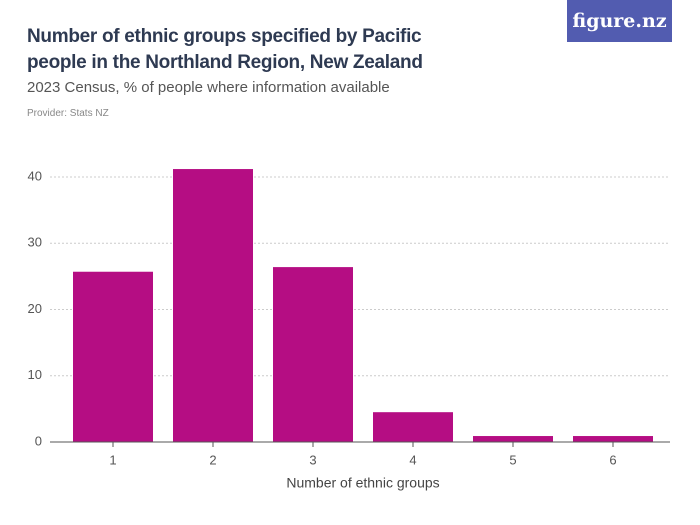  I want to click on x-tick-label: 2, so click(212, 459).